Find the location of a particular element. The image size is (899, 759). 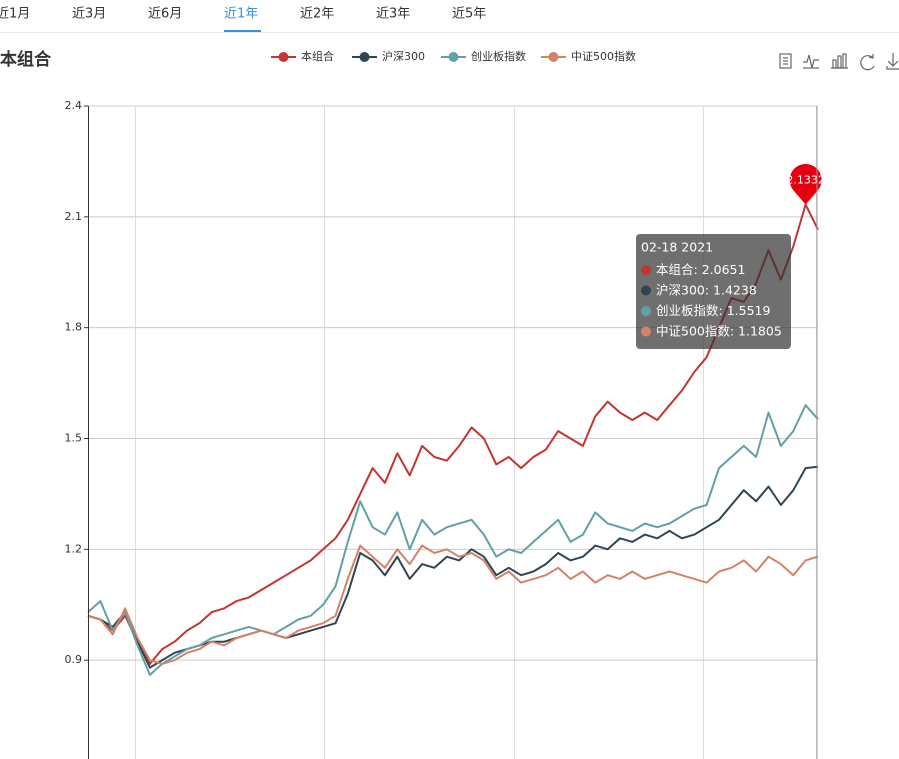

tooltip-value: 1.5519 is located at coordinates (749, 310).